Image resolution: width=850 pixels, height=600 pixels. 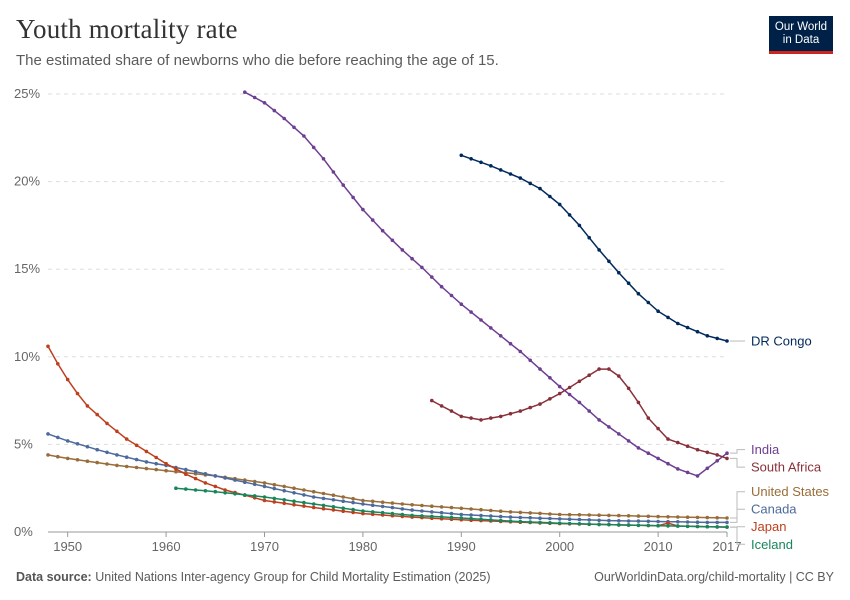 I want to click on x-tick-label: 2000, so click(x=559, y=546).